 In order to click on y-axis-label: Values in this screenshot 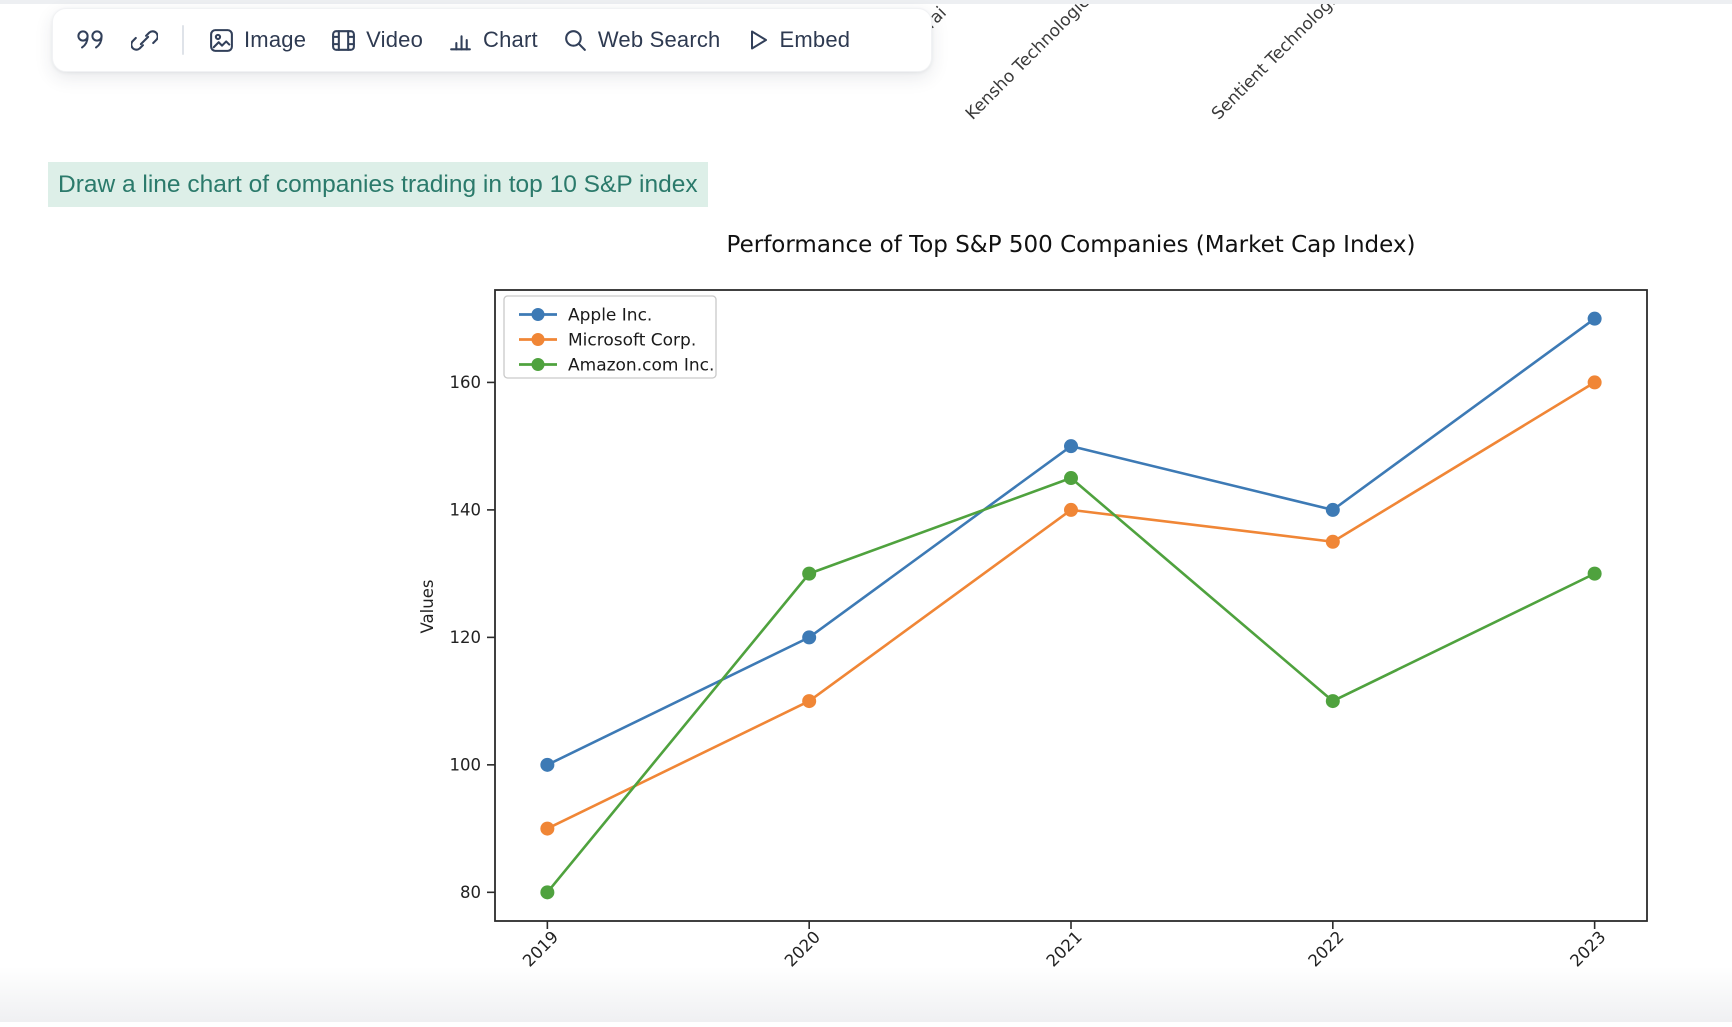, I will do `click(427, 607)`.